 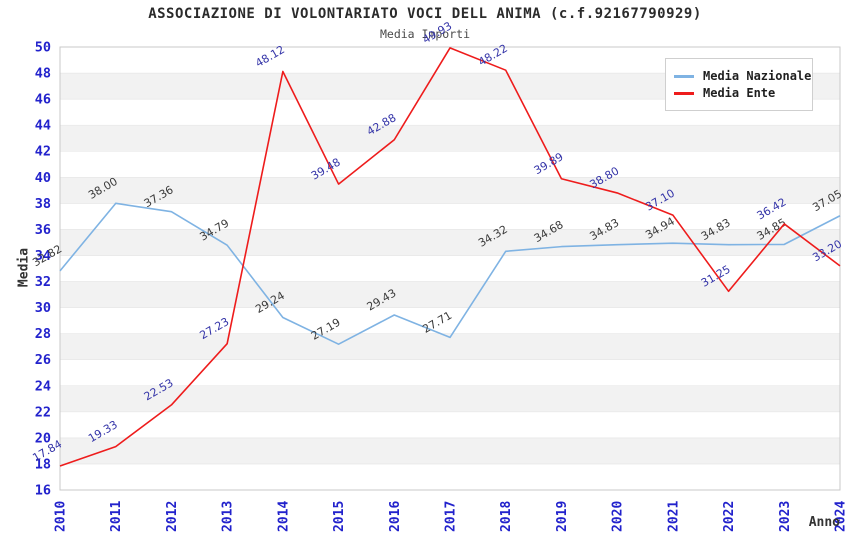 I want to click on y-tick-label: 38, so click(x=43, y=204).